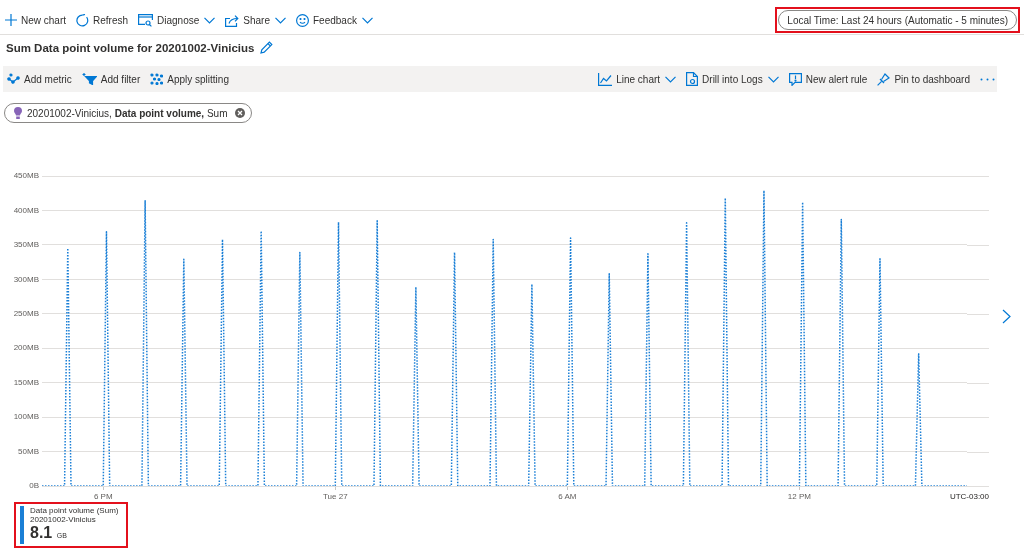 This screenshot has width=1024, height=550. What do you see at coordinates (44, 20) in the screenshot?
I see `text: New chart` at bounding box center [44, 20].